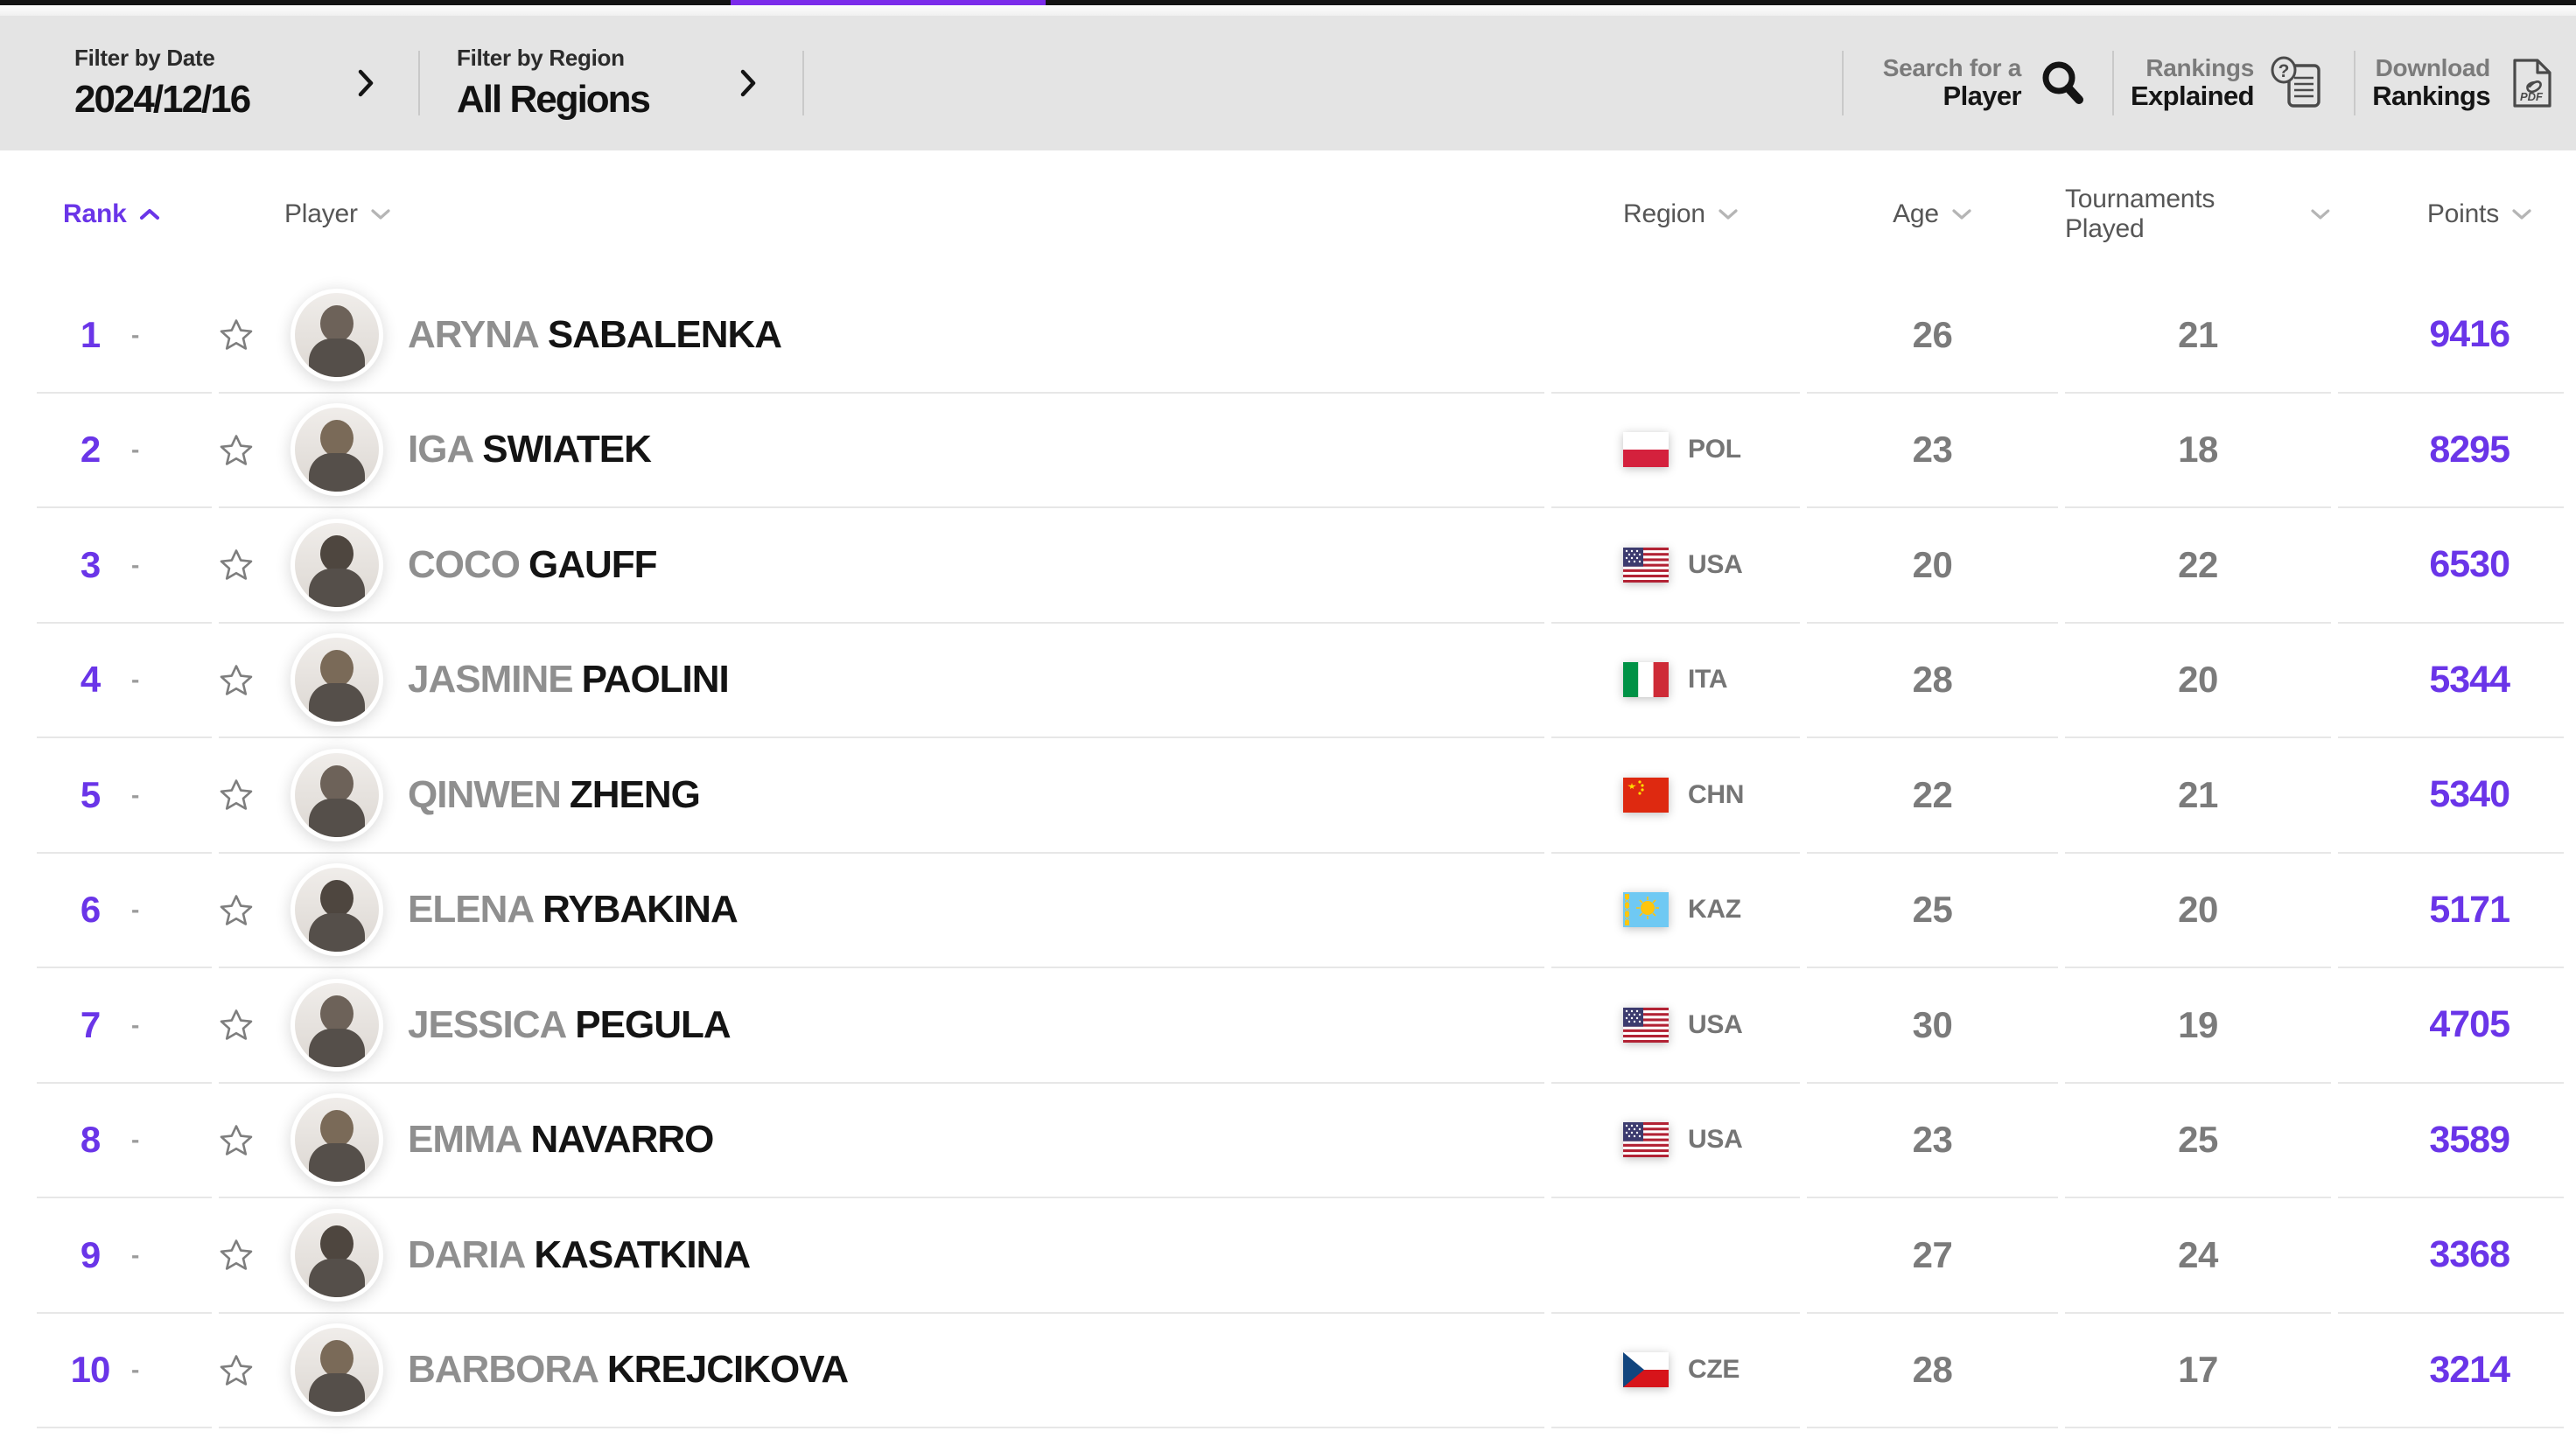 The width and height of the screenshot is (2576, 1438). Describe the element at coordinates (748, 83) in the screenshot. I see `chevron-right-icon` at that location.